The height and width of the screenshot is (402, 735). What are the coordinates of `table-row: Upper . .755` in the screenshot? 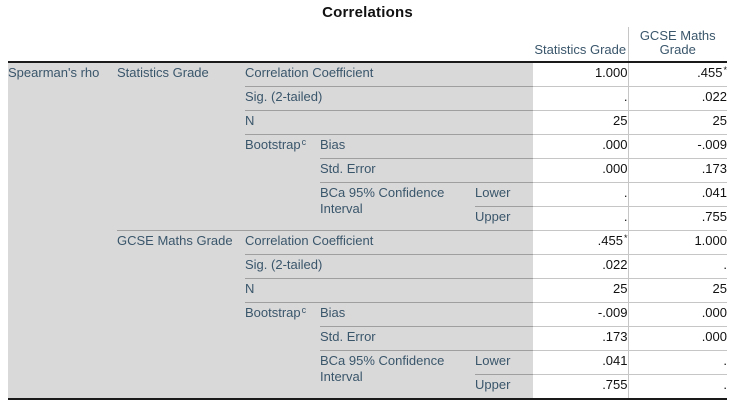 It's located at (367, 218).